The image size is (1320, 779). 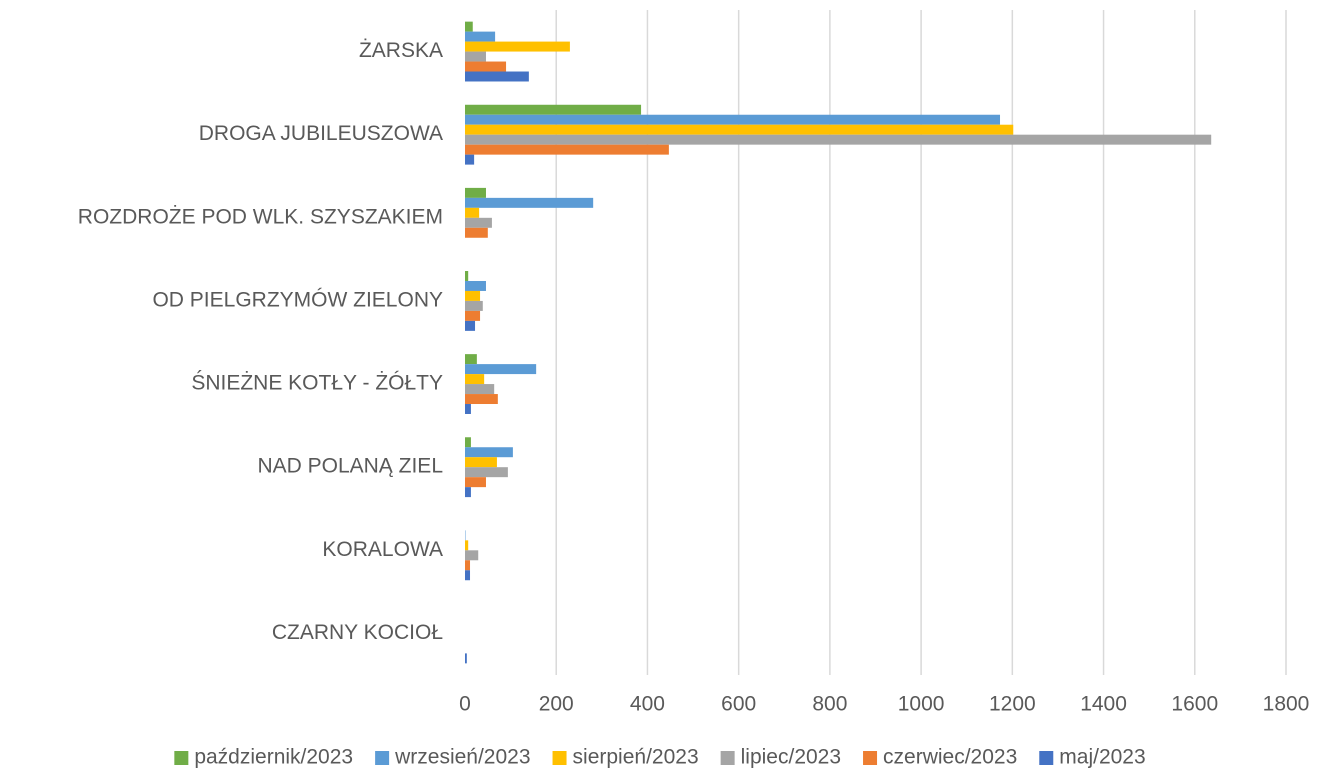 I want to click on x-tick-label: 1000, so click(x=921, y=704).